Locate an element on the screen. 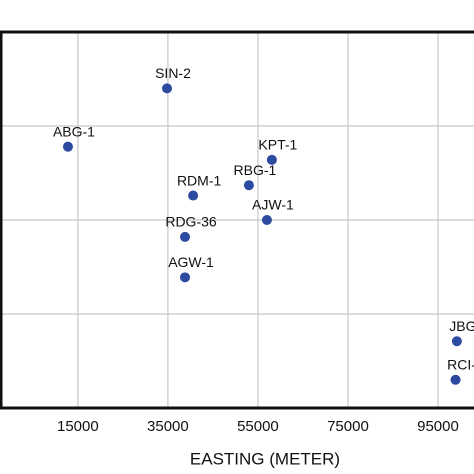 The image size is (474, 474). x-tick-label: 55000 is located at coordinates (258, 426).